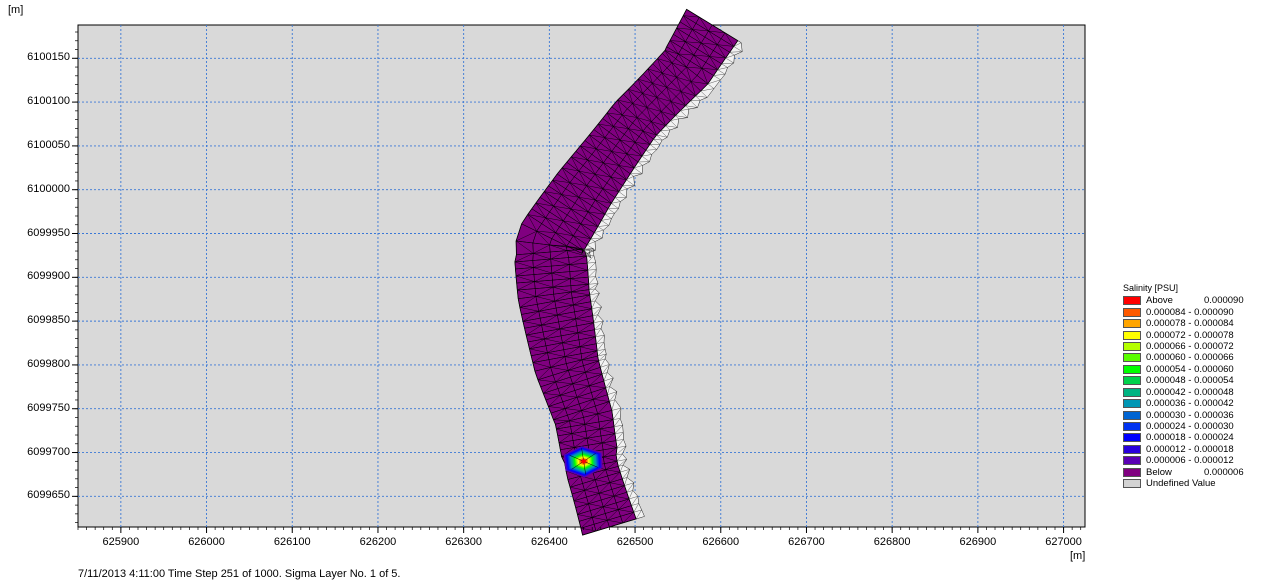 Image resolution: width=1262 pixels, height=585 pixels. Describe the element at coordinates (48, 101) in the screenshot. I see `y-tick-label: 6100100` at that location.